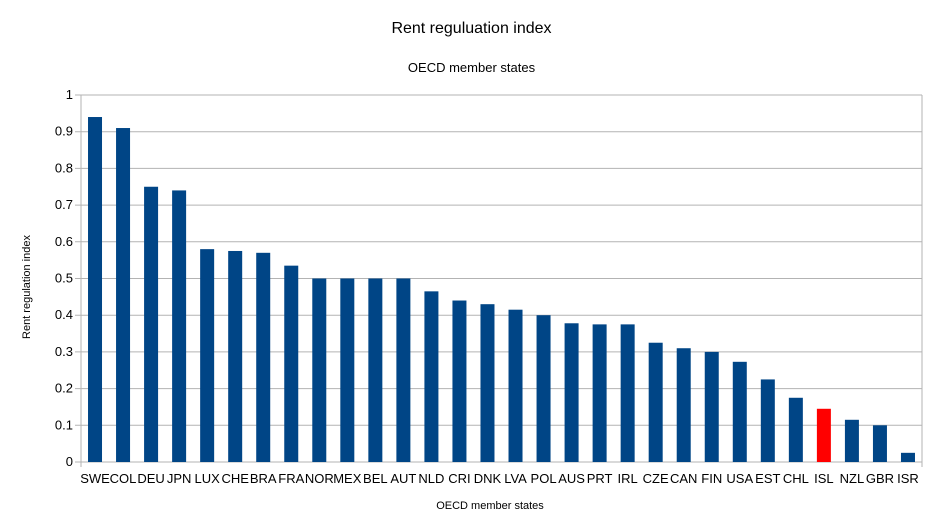 The image size is (943, 530). Describe the element at coordinates (95, 290) in the screenshot. I see `bar-swe` at that location.